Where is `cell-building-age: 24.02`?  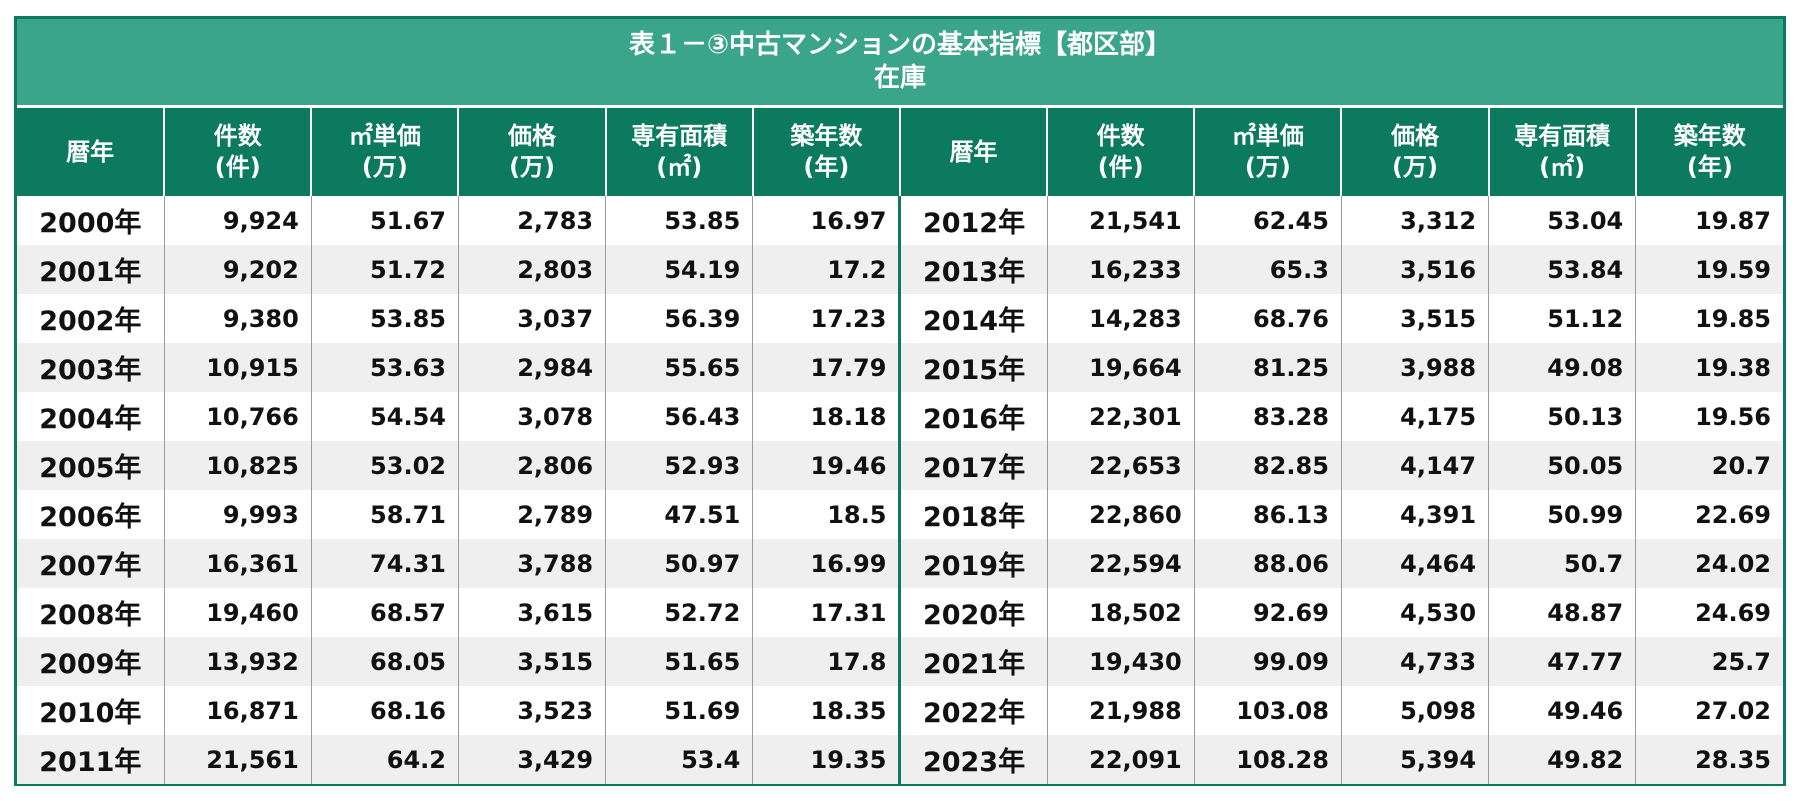 cell-building-age: 24.02 is located at coordinates (1709, 563).